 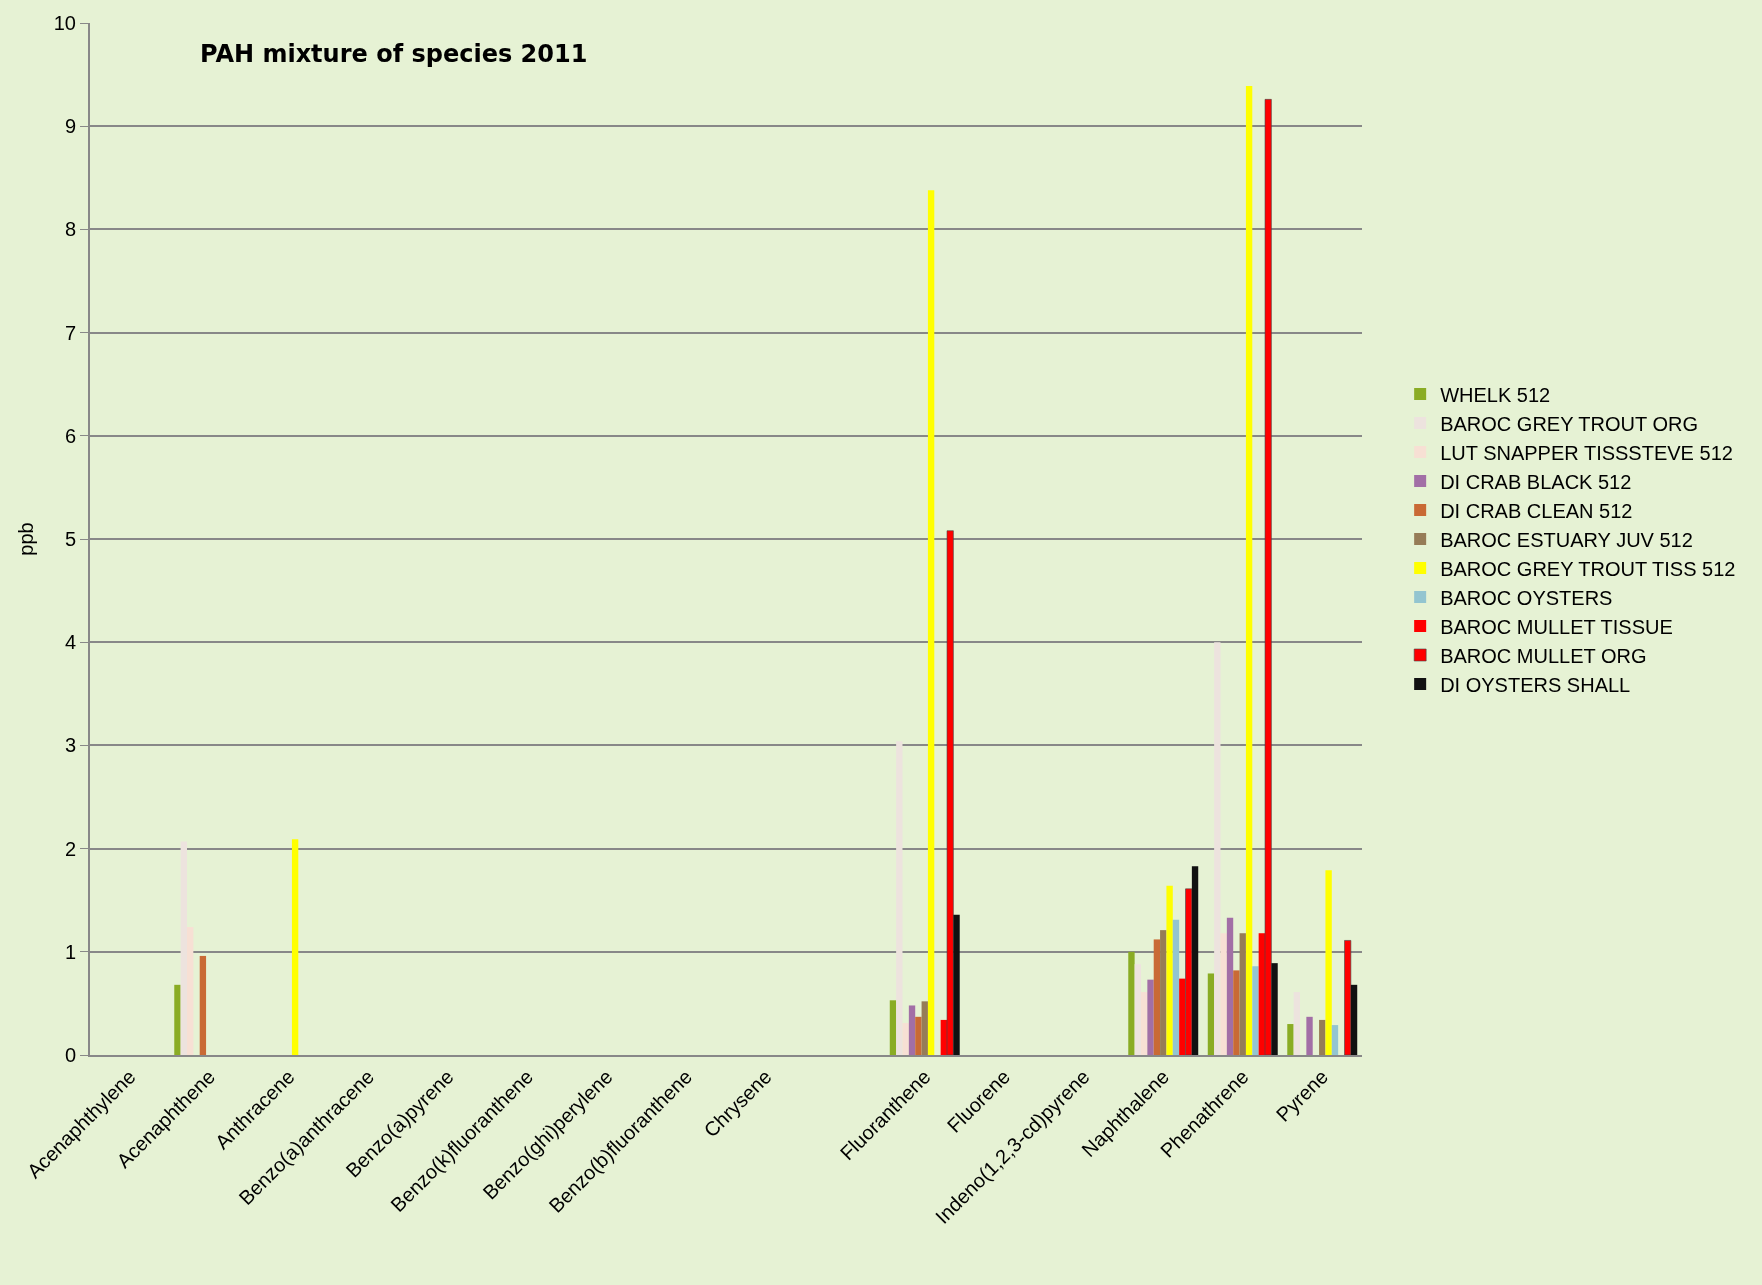 I want to click on legend-label: BAROC MULLET ORG, so click(x=1543, y=655).